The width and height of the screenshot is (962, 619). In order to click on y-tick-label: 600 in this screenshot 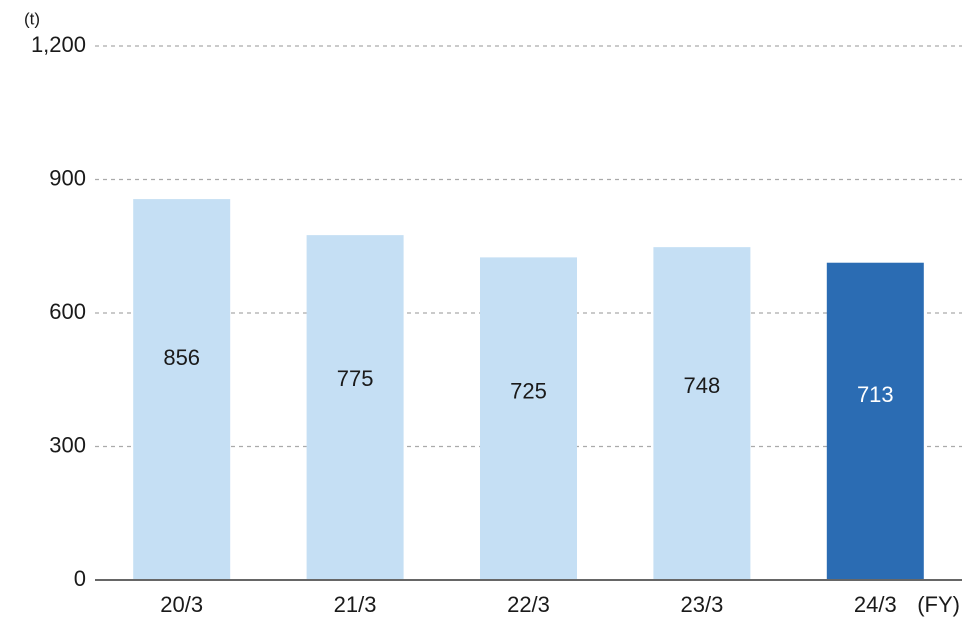, I will do `click(67, 311)`.